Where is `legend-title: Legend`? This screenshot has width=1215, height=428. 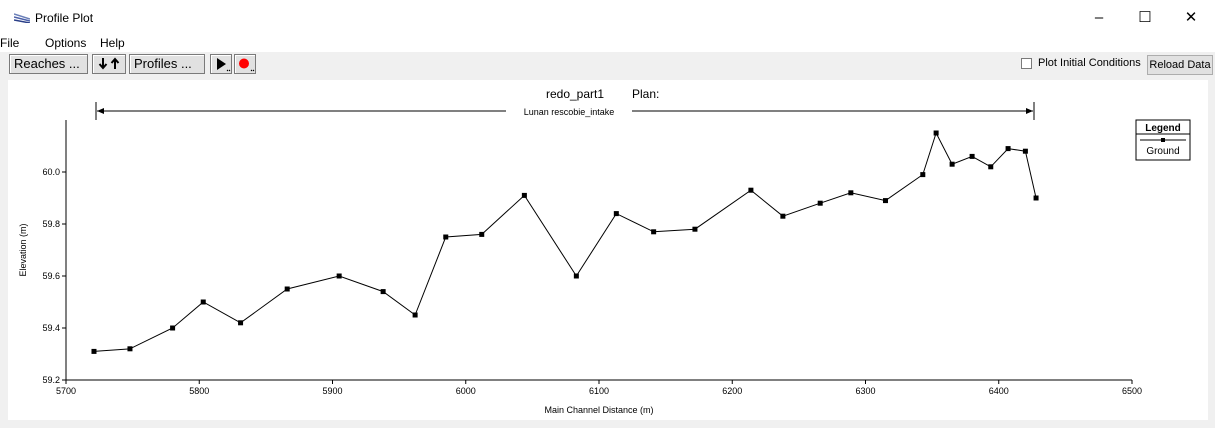
legend-title: Legend is located at coordinates (1163, 128).